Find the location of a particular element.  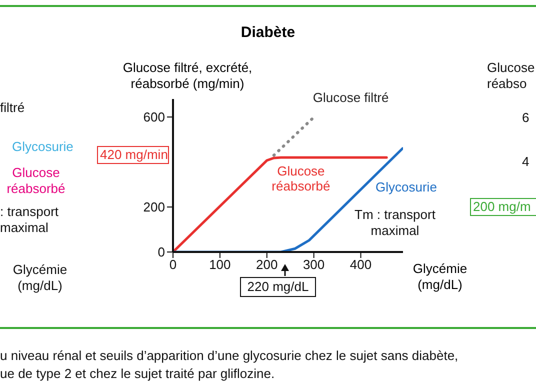

y-tick-label: 600 is located at coordinates (154, 117).